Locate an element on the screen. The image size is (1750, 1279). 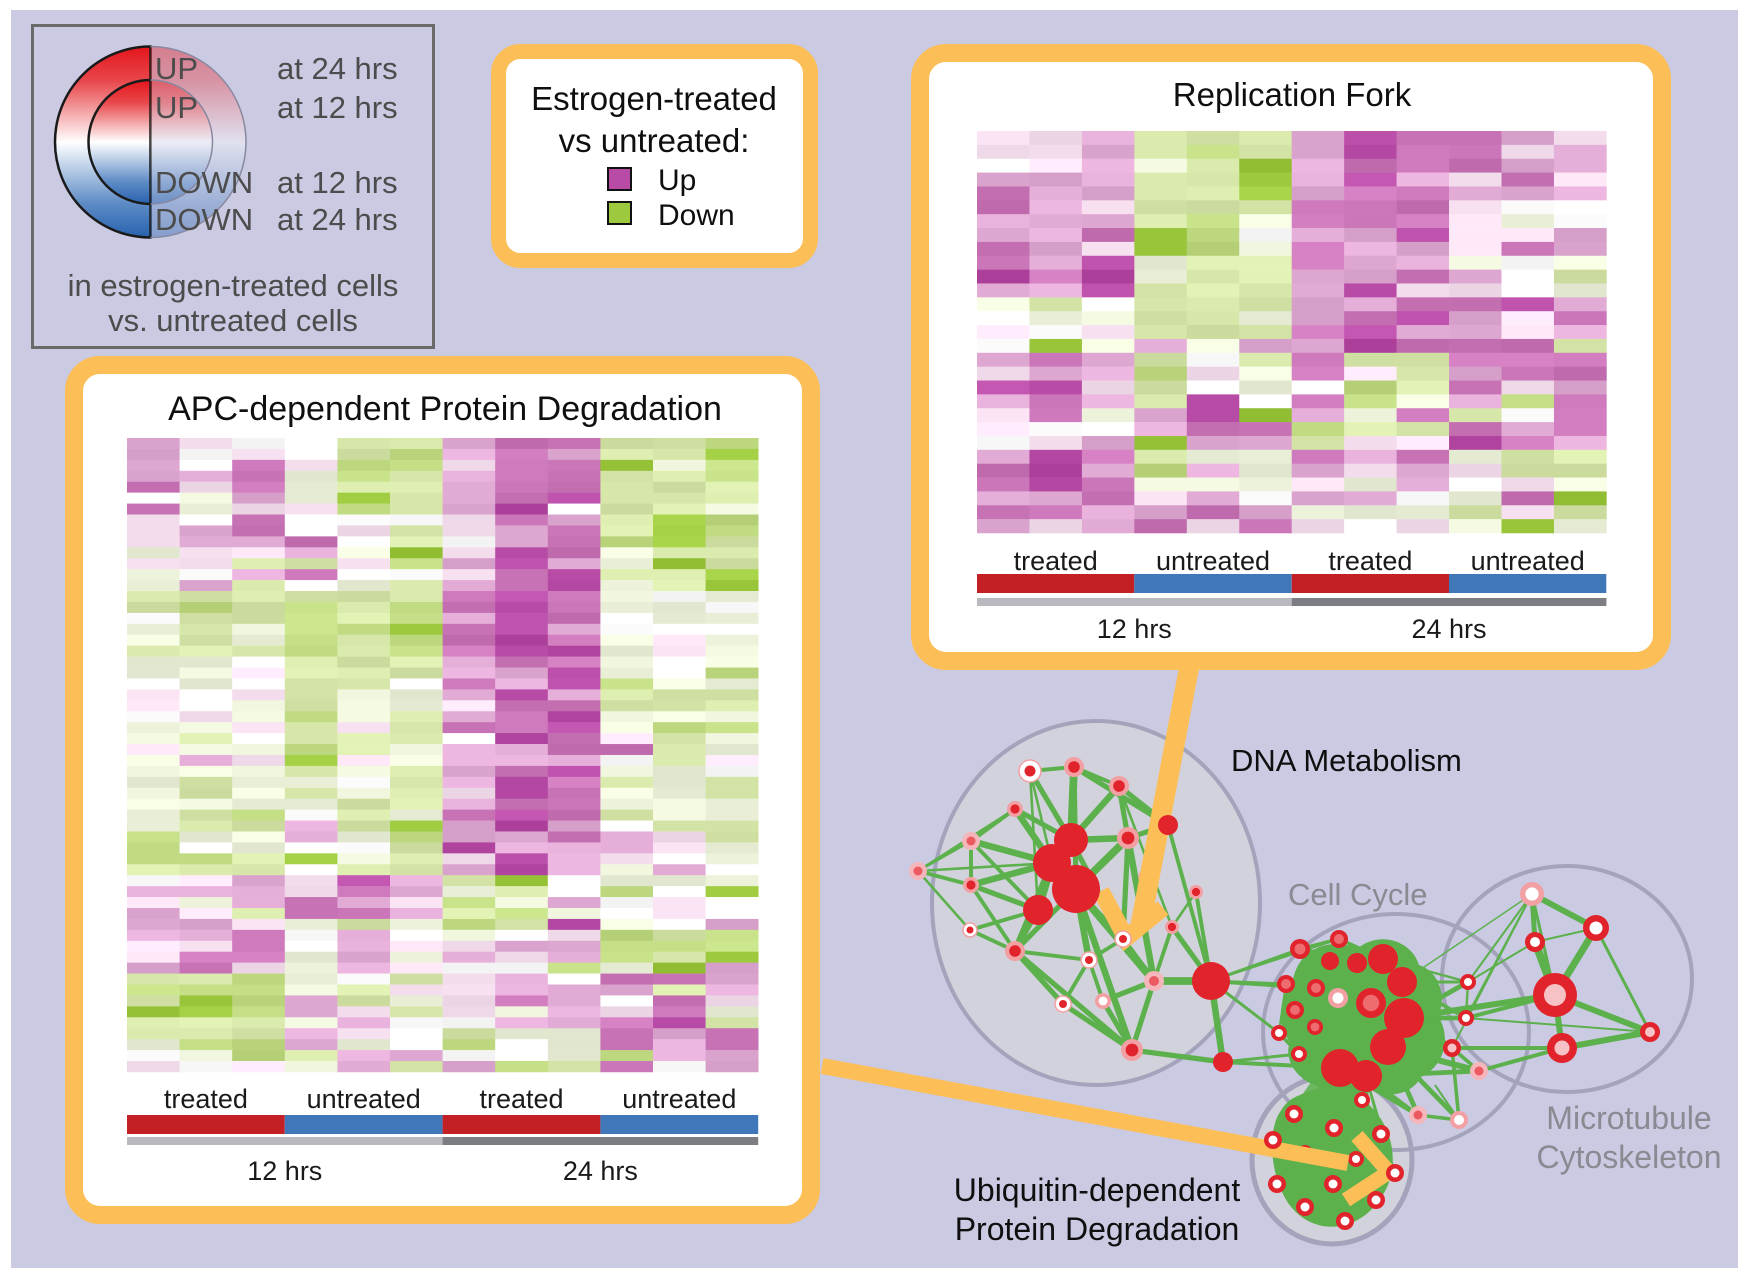
svg-text:APC-dependent Protein Degradat: APC-dependent Protein Degradation is located at coordinates (445, 409).